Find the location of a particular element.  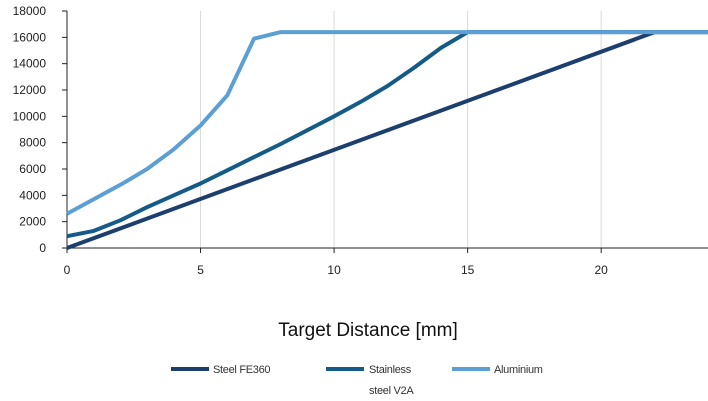

legend-label-2: Stainless is located at coordinates (390, 370).